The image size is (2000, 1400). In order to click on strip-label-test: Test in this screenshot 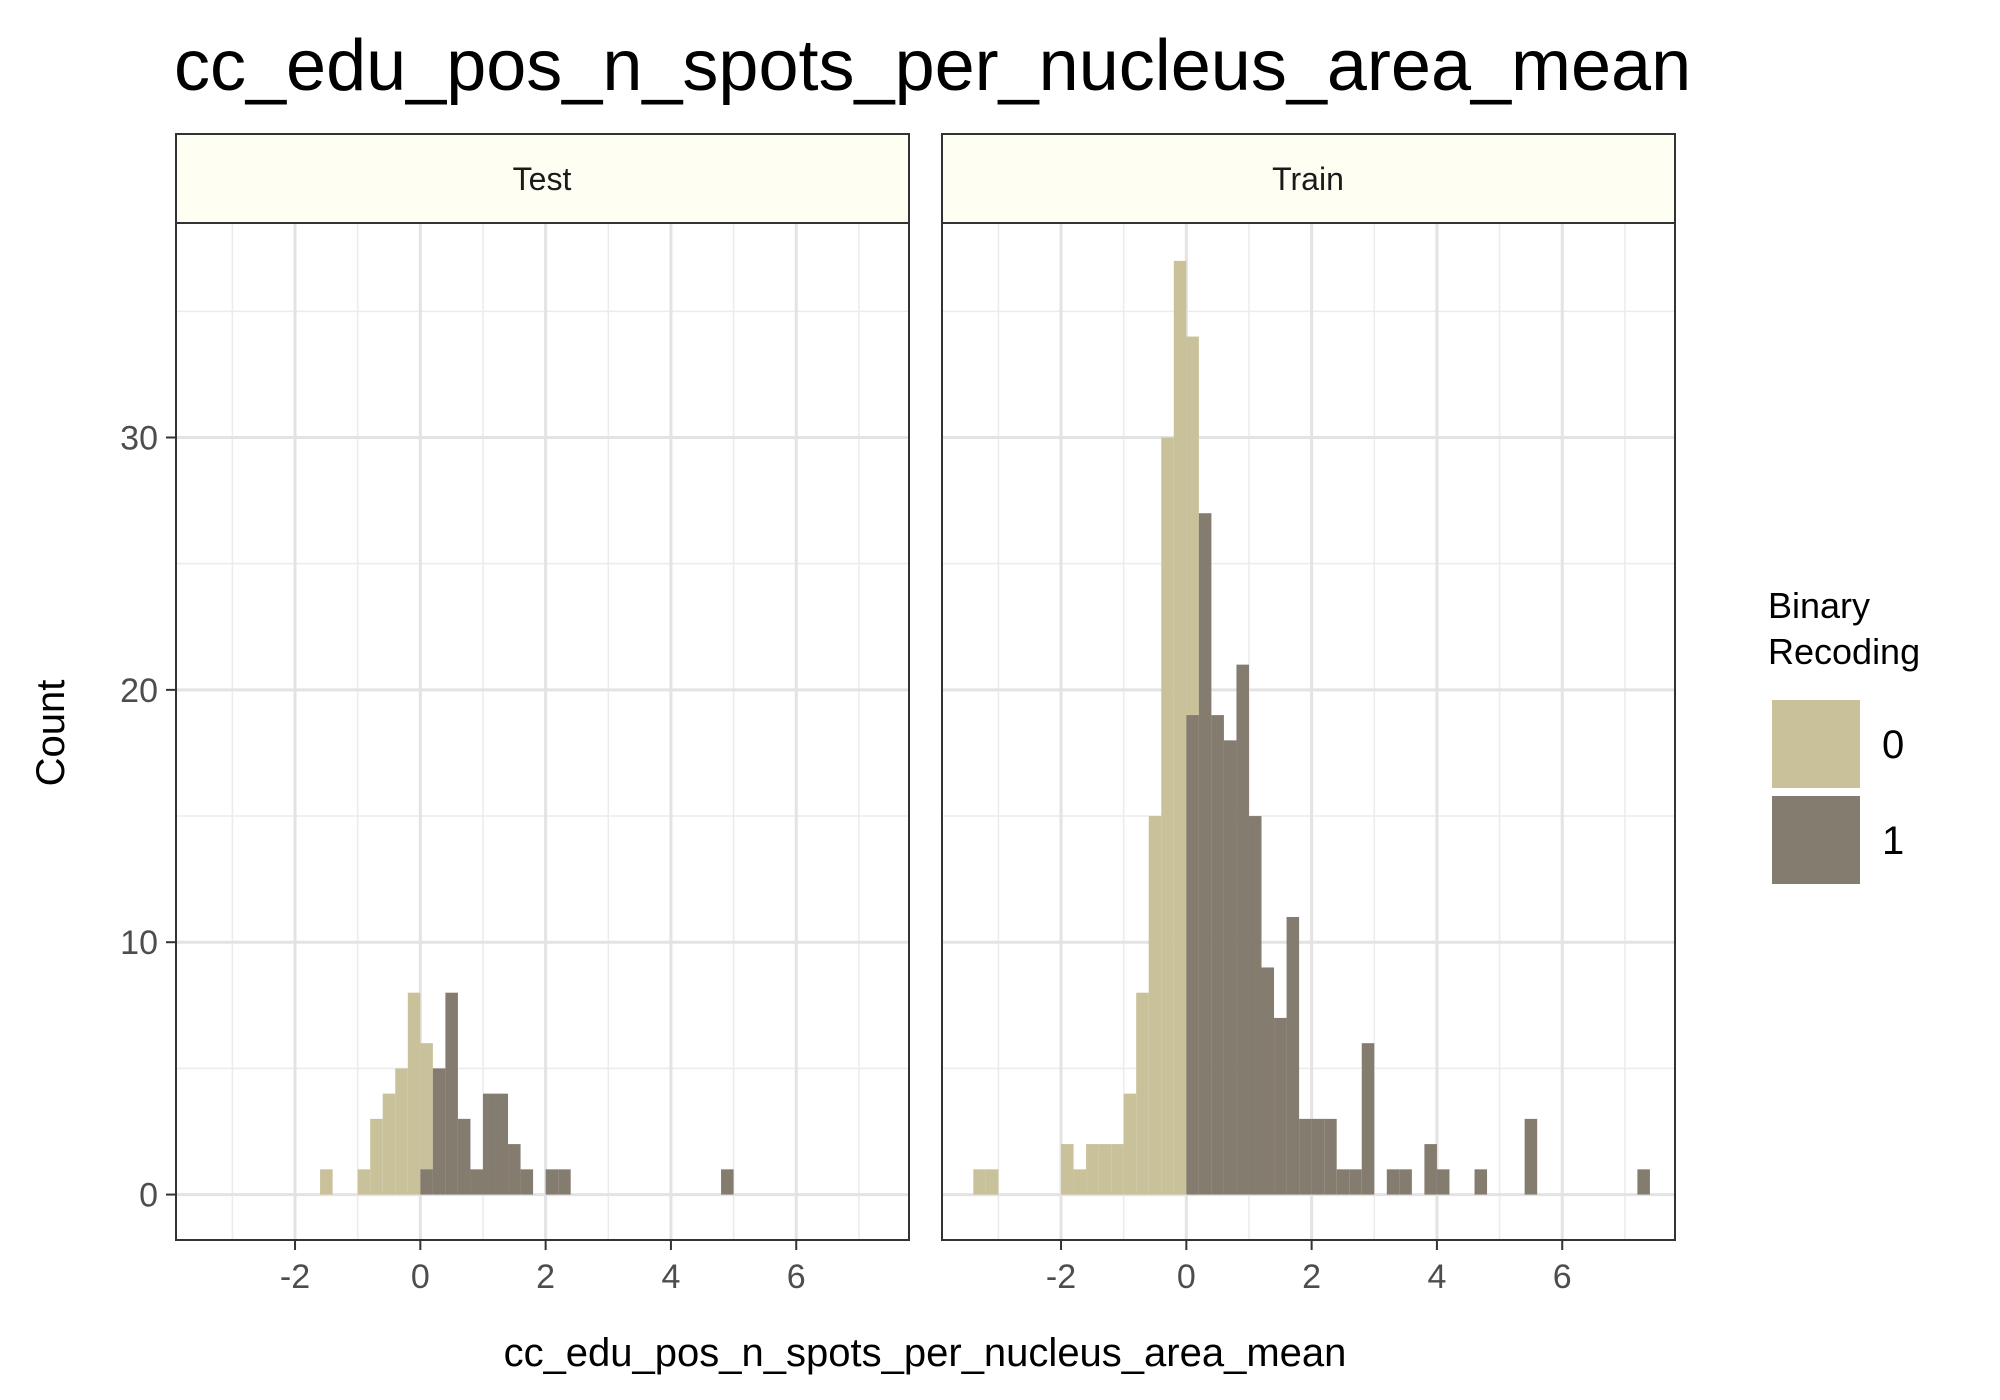, I will do `click(542, 179)`.